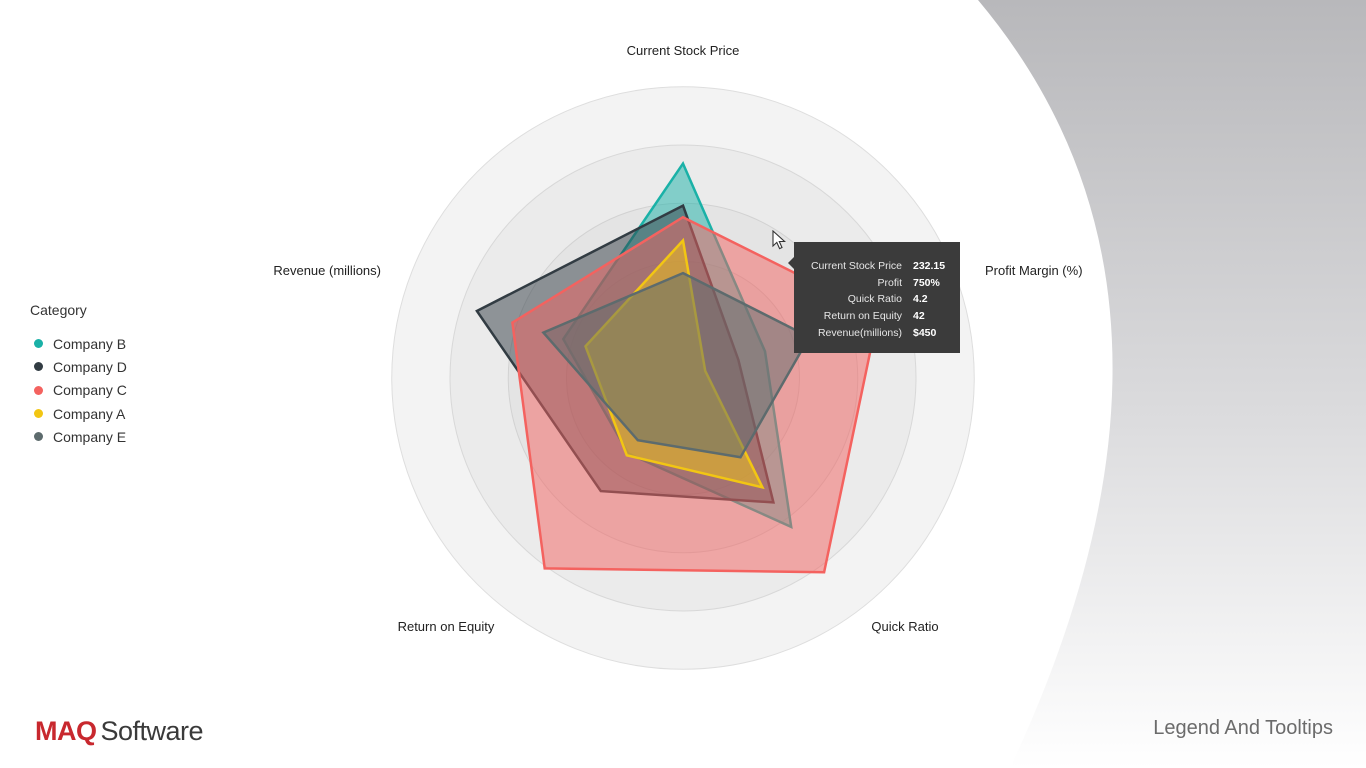 Image resolution: width=1366 pixels, height=768 pixels. What do you see at coordinates (90, 390) in the screenshot?
I see `legend-item-label: Company C` at bounding box center [90, 390].